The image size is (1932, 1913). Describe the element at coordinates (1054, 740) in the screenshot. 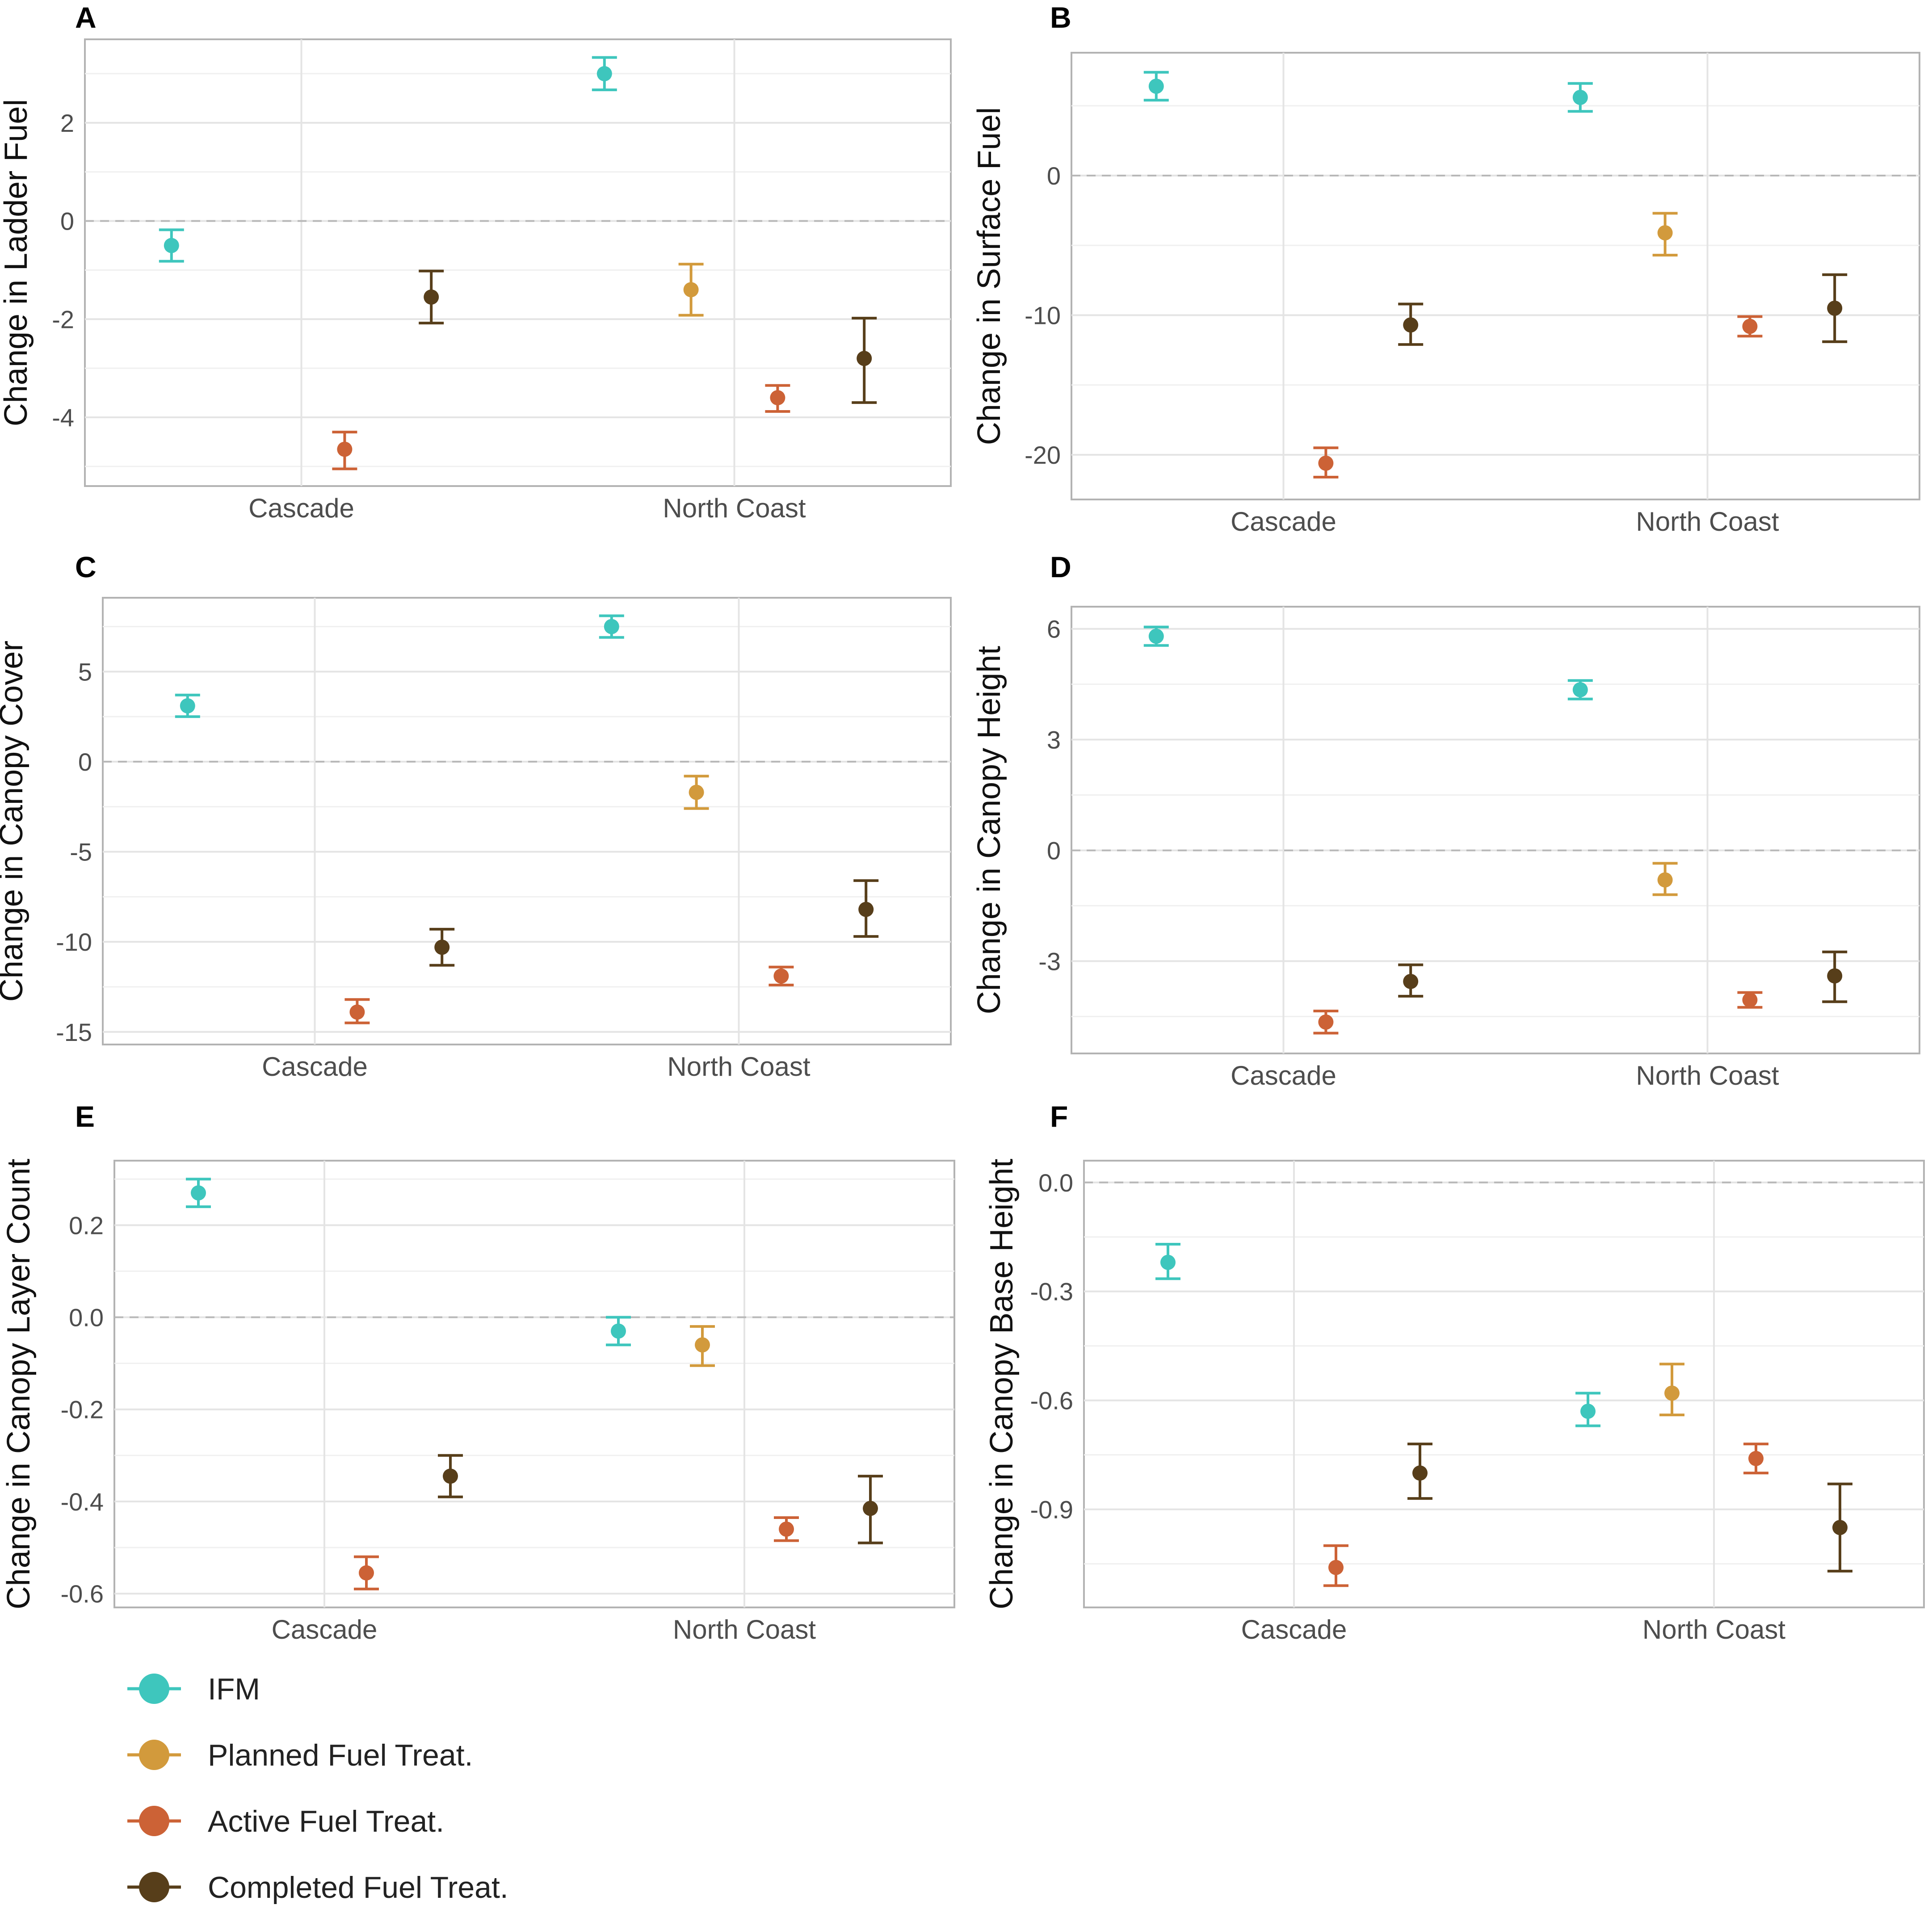

I see `y-tick-label: 3` at that location.